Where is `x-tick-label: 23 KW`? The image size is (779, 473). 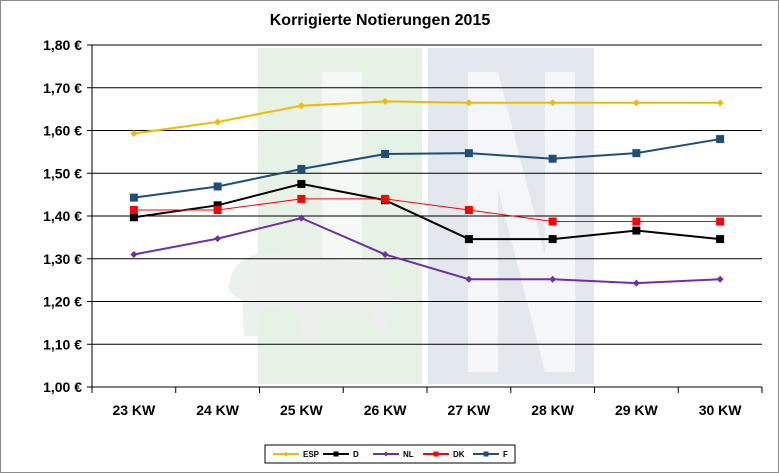
x-tick-label: 23 KW is located at coordinates (134, 410).